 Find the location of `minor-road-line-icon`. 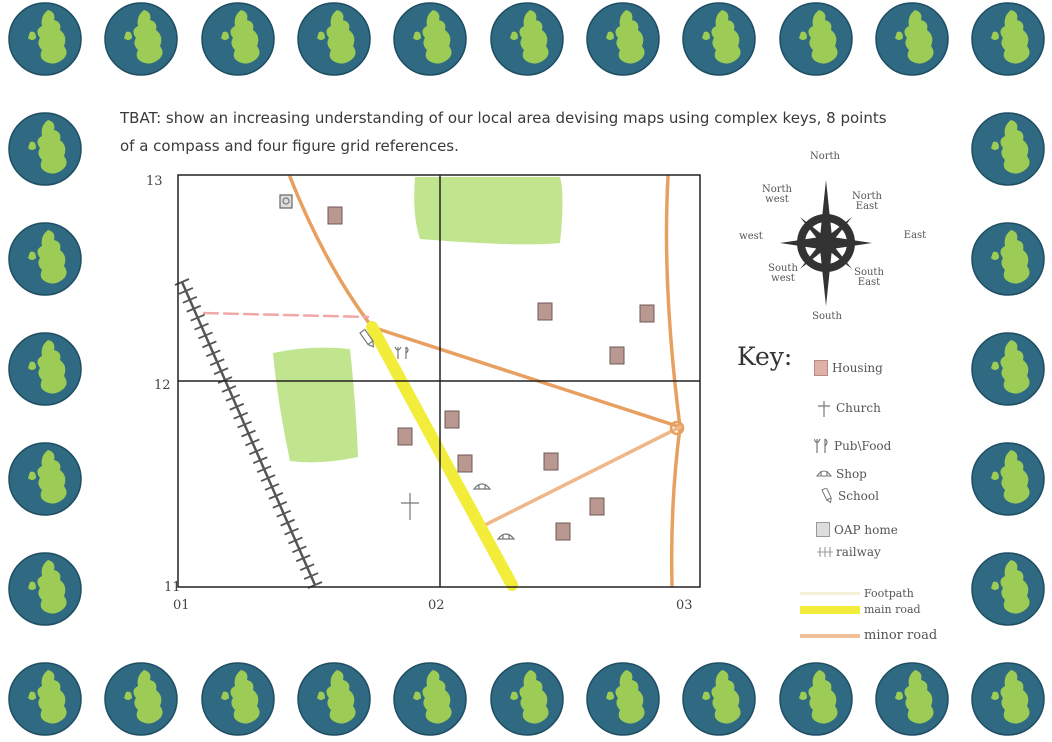

minor-road-line-icon is located at coordinates (830, 635).